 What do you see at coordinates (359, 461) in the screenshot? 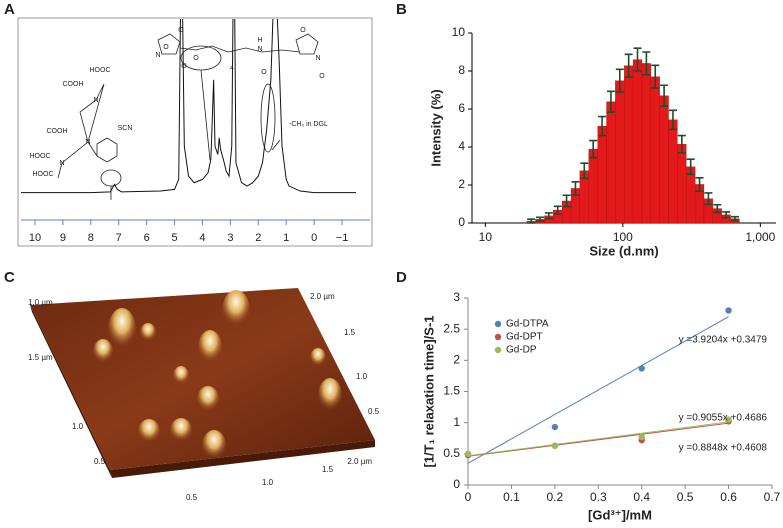
I see `axis-label: 2.0 µm` at bounding box center [359, 461].